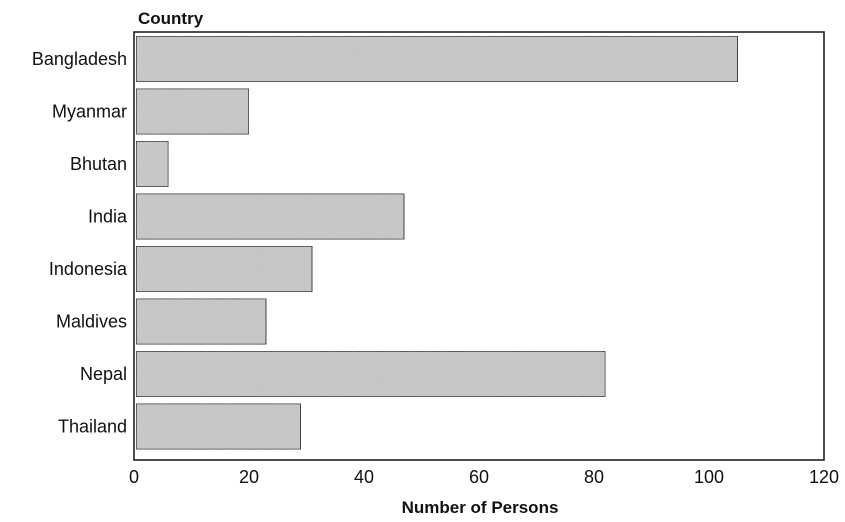 The height and width of the screenshot is (522, 845). Describe the element at coordinates (824, 477) in the screenshot. I see `x-tick-label-120: 120` at that location.